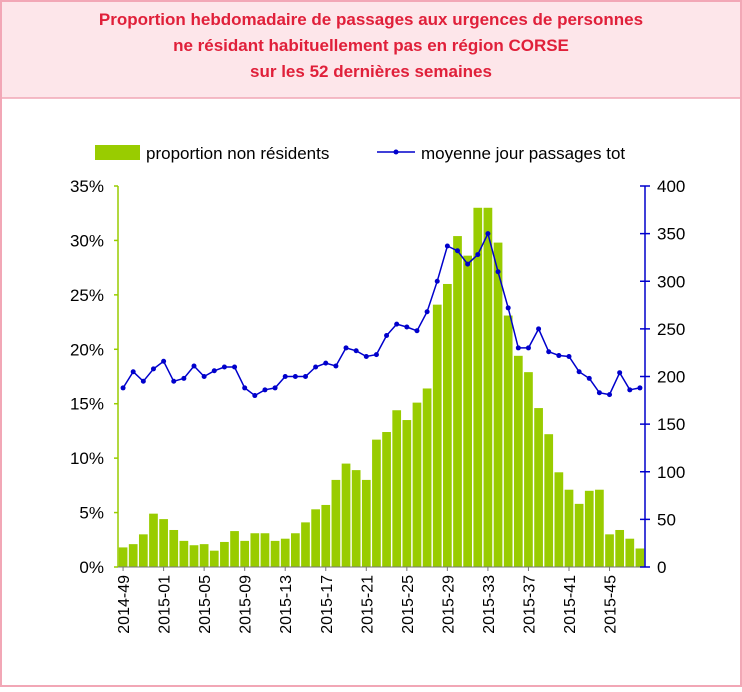  What do you see at coordinates (489, 604) in the screenshot?
I see `x-tick-label: 2015-33` at bounding box center [489, 604].